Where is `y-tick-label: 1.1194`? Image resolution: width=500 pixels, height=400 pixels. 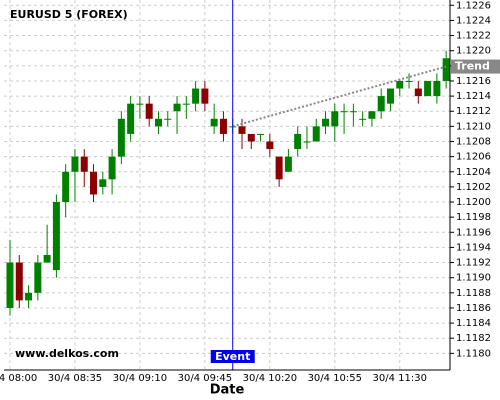 y-tick-label: 1.1194 is located at coordinates (473, 247).